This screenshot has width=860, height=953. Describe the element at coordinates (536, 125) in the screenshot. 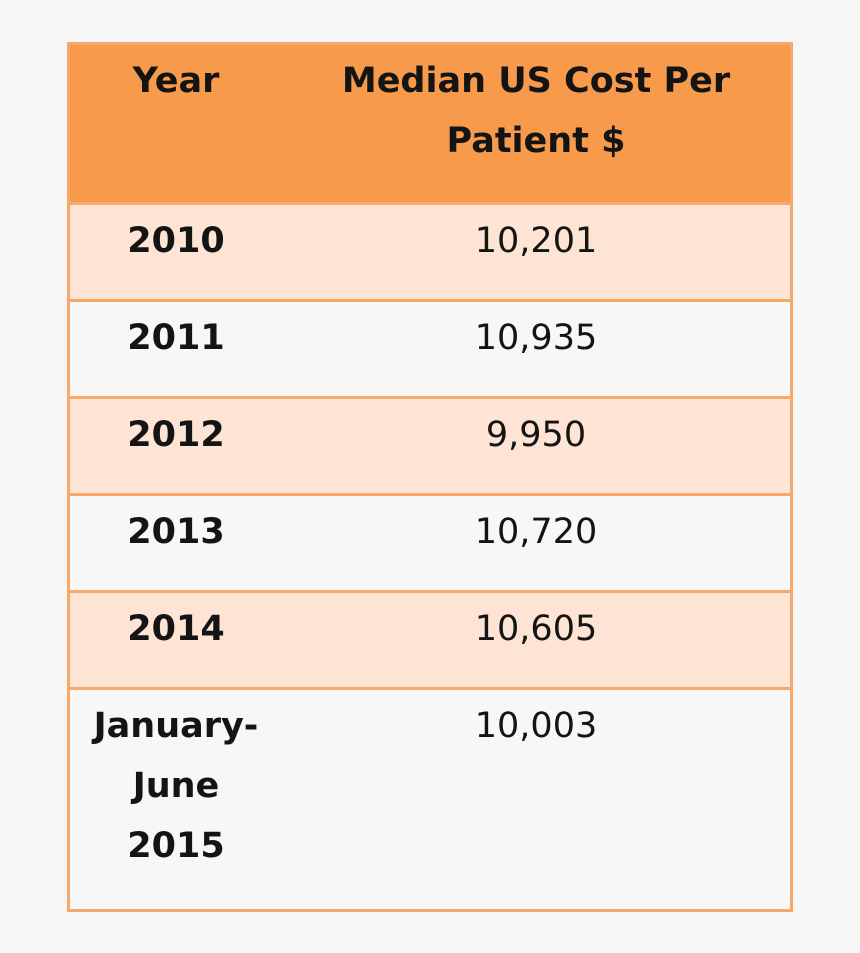

I see `cost-column-header: Median US Cost Per Patient $` at that location.